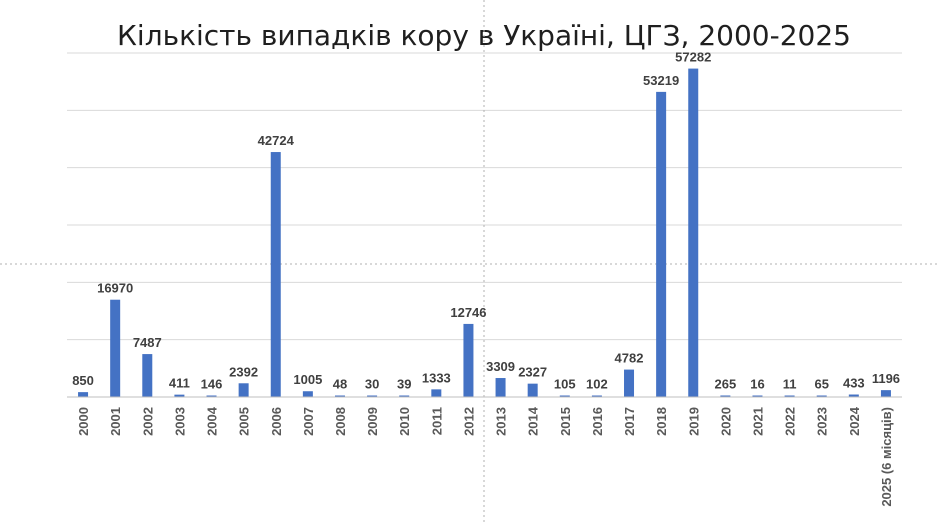 Image resolution: width=940 pixels, height=525 pixels. Describe the element at coordinates (854, 421) in the screenshot. I see `x-tick-label: 2024` at that location.